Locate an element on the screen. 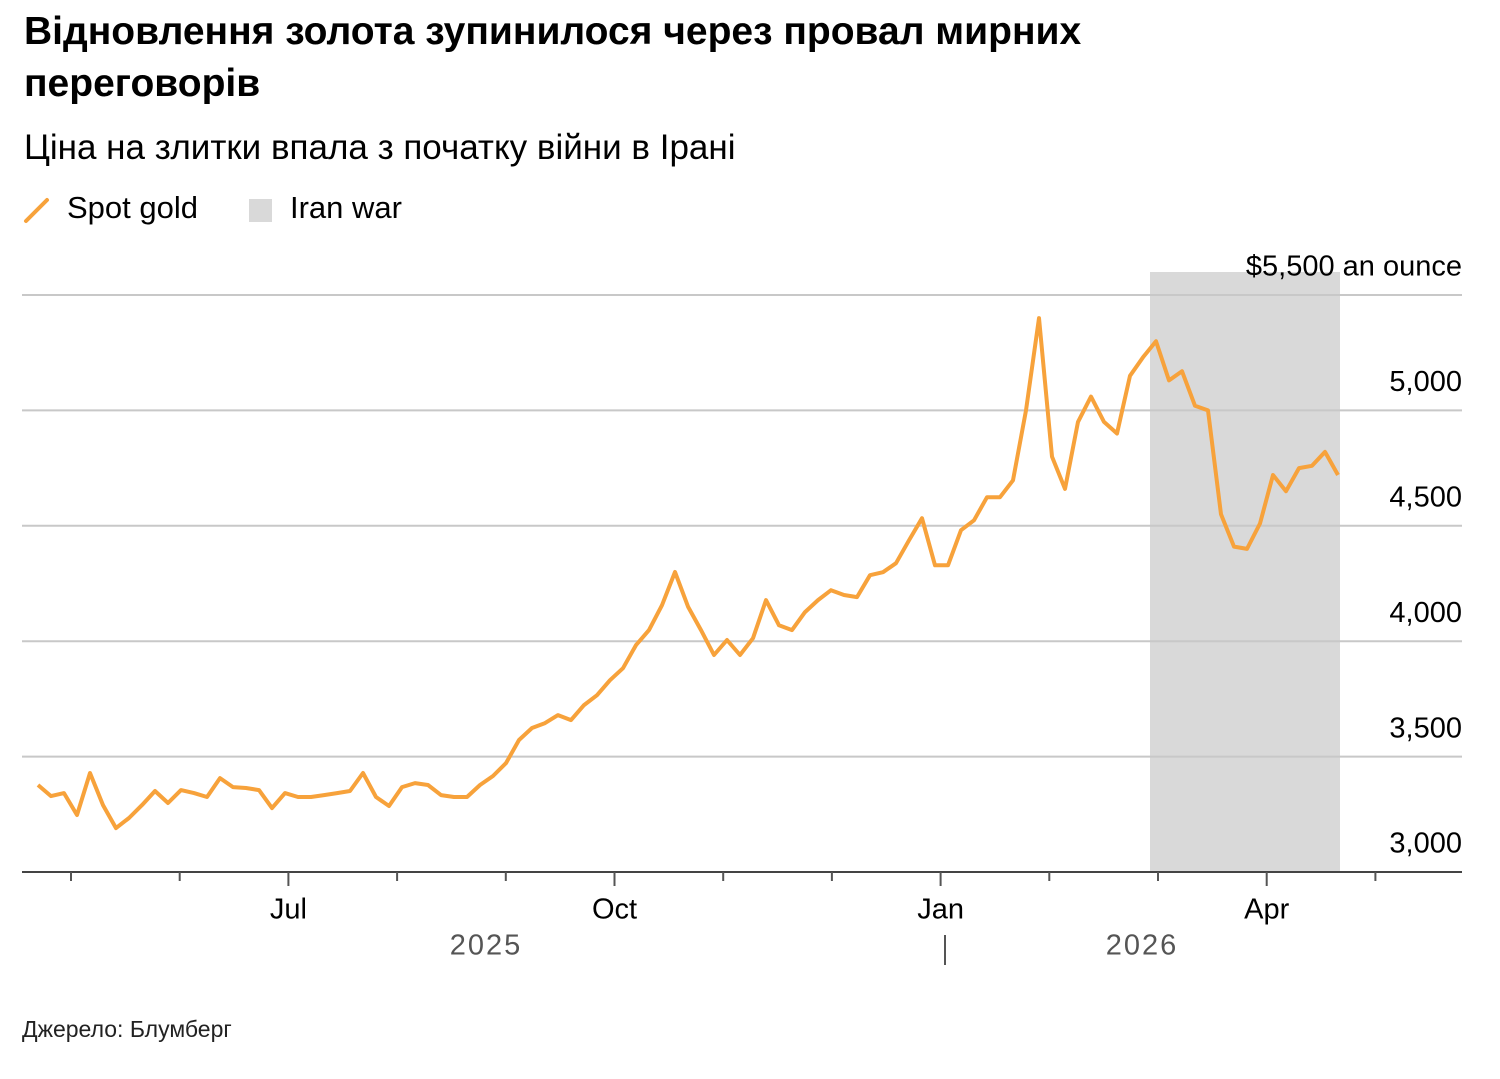 The width and height of the screenshot is (1500, 1079). y-tick-label: 3,000 is located at coordinates (1425, 844).